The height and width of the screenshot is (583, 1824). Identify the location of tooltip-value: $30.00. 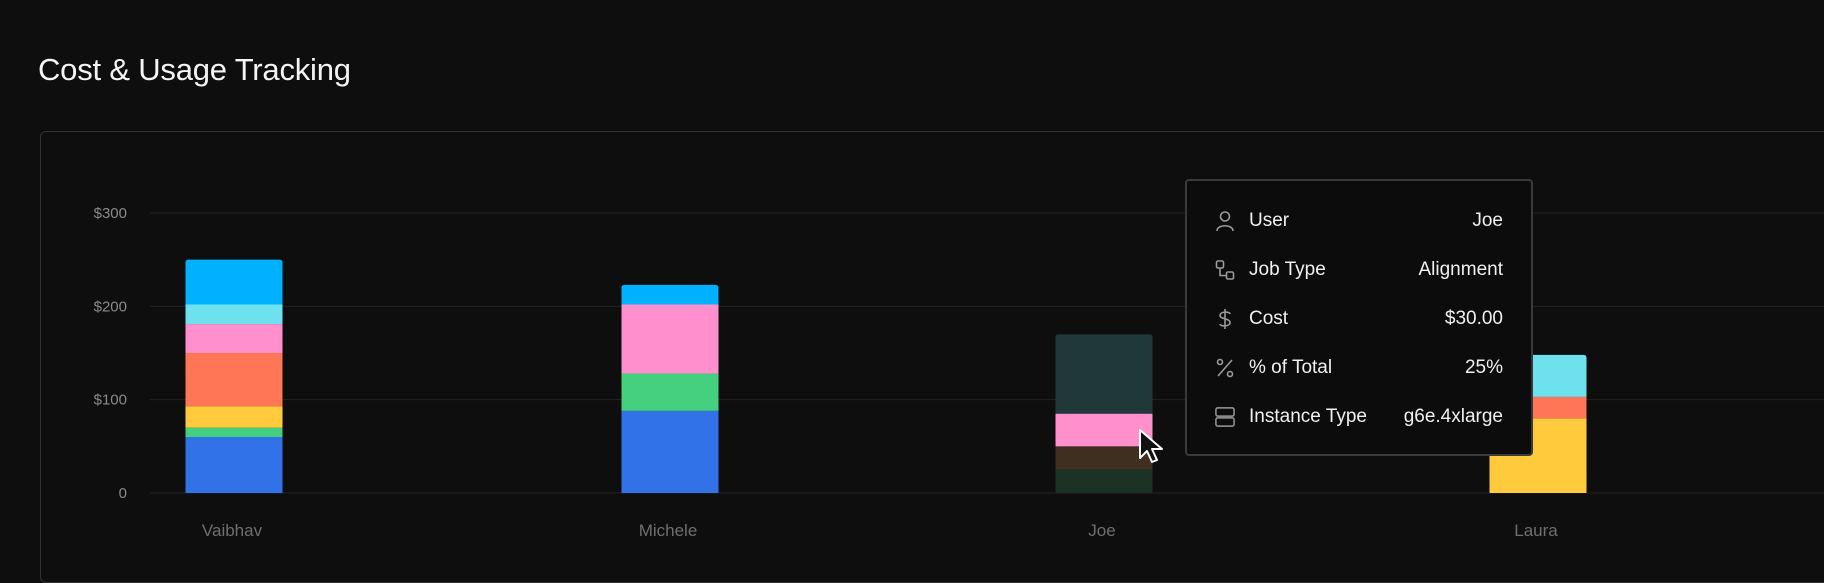
(1473, 318).